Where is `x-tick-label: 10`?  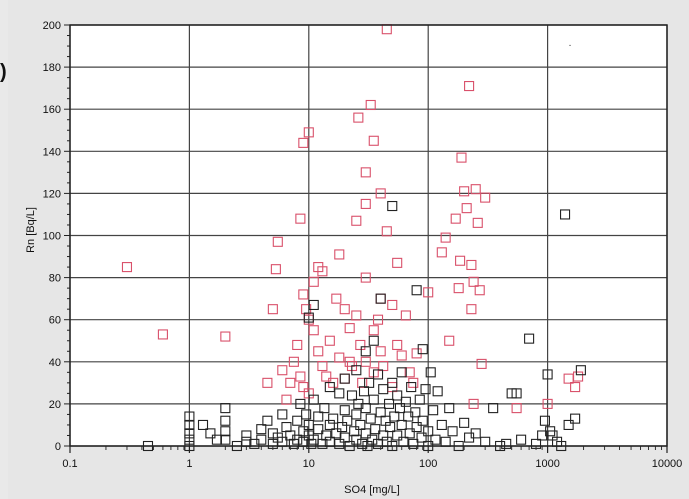 x-tick-label: 10 is located at coordinates (309, 464).